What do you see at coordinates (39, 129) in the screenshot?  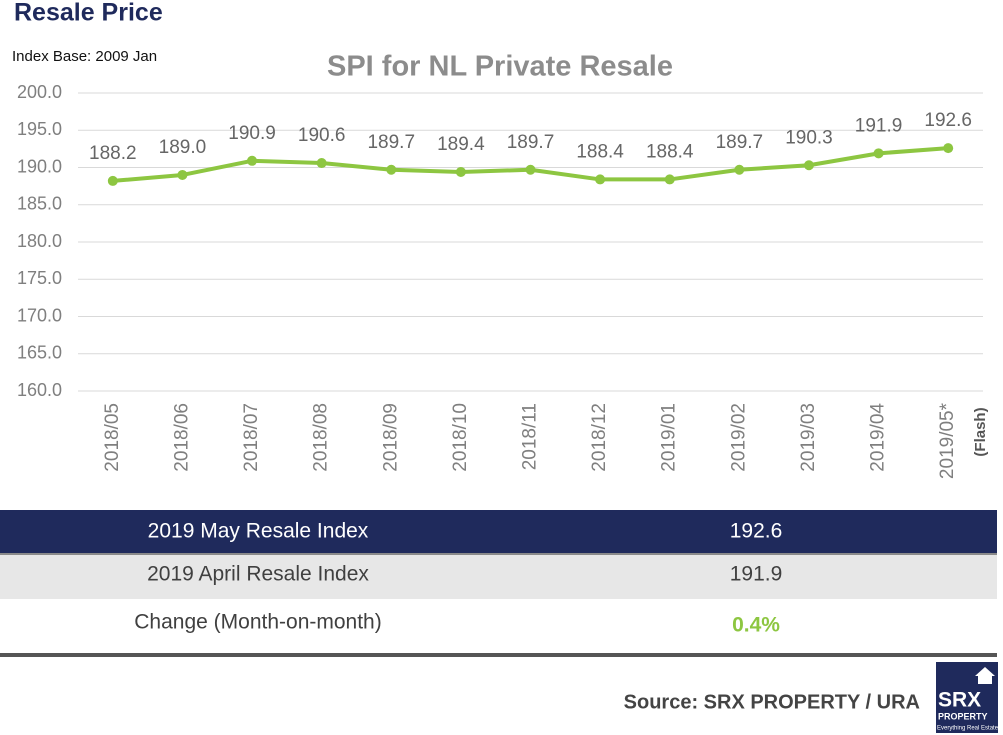 I see `y-tick-label: 195.0` at bounding box center [39, 129].